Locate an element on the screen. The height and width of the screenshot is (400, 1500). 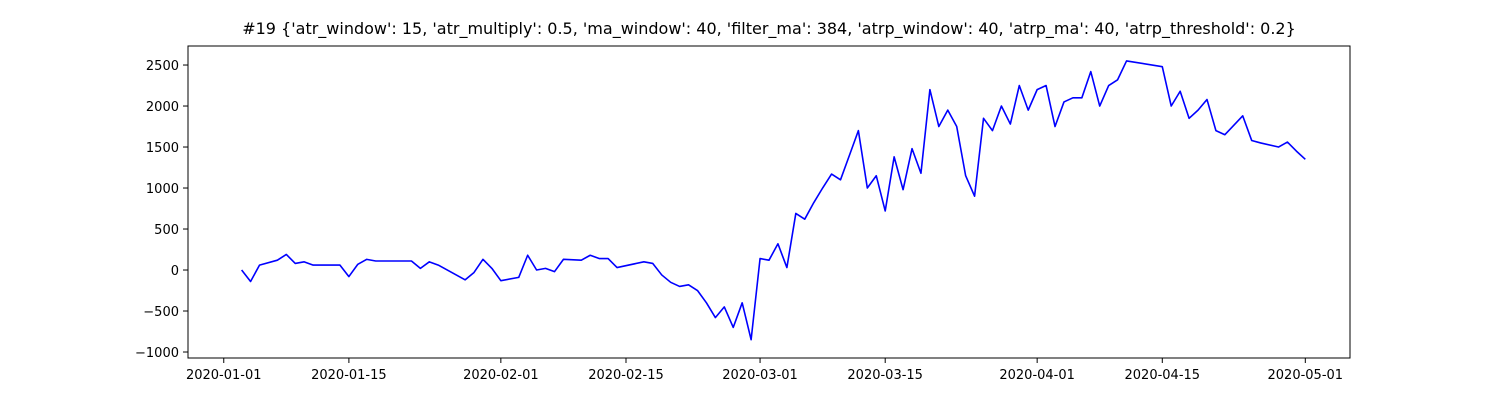
y-tick-label: 2500 is located at coordinates (162, 66).